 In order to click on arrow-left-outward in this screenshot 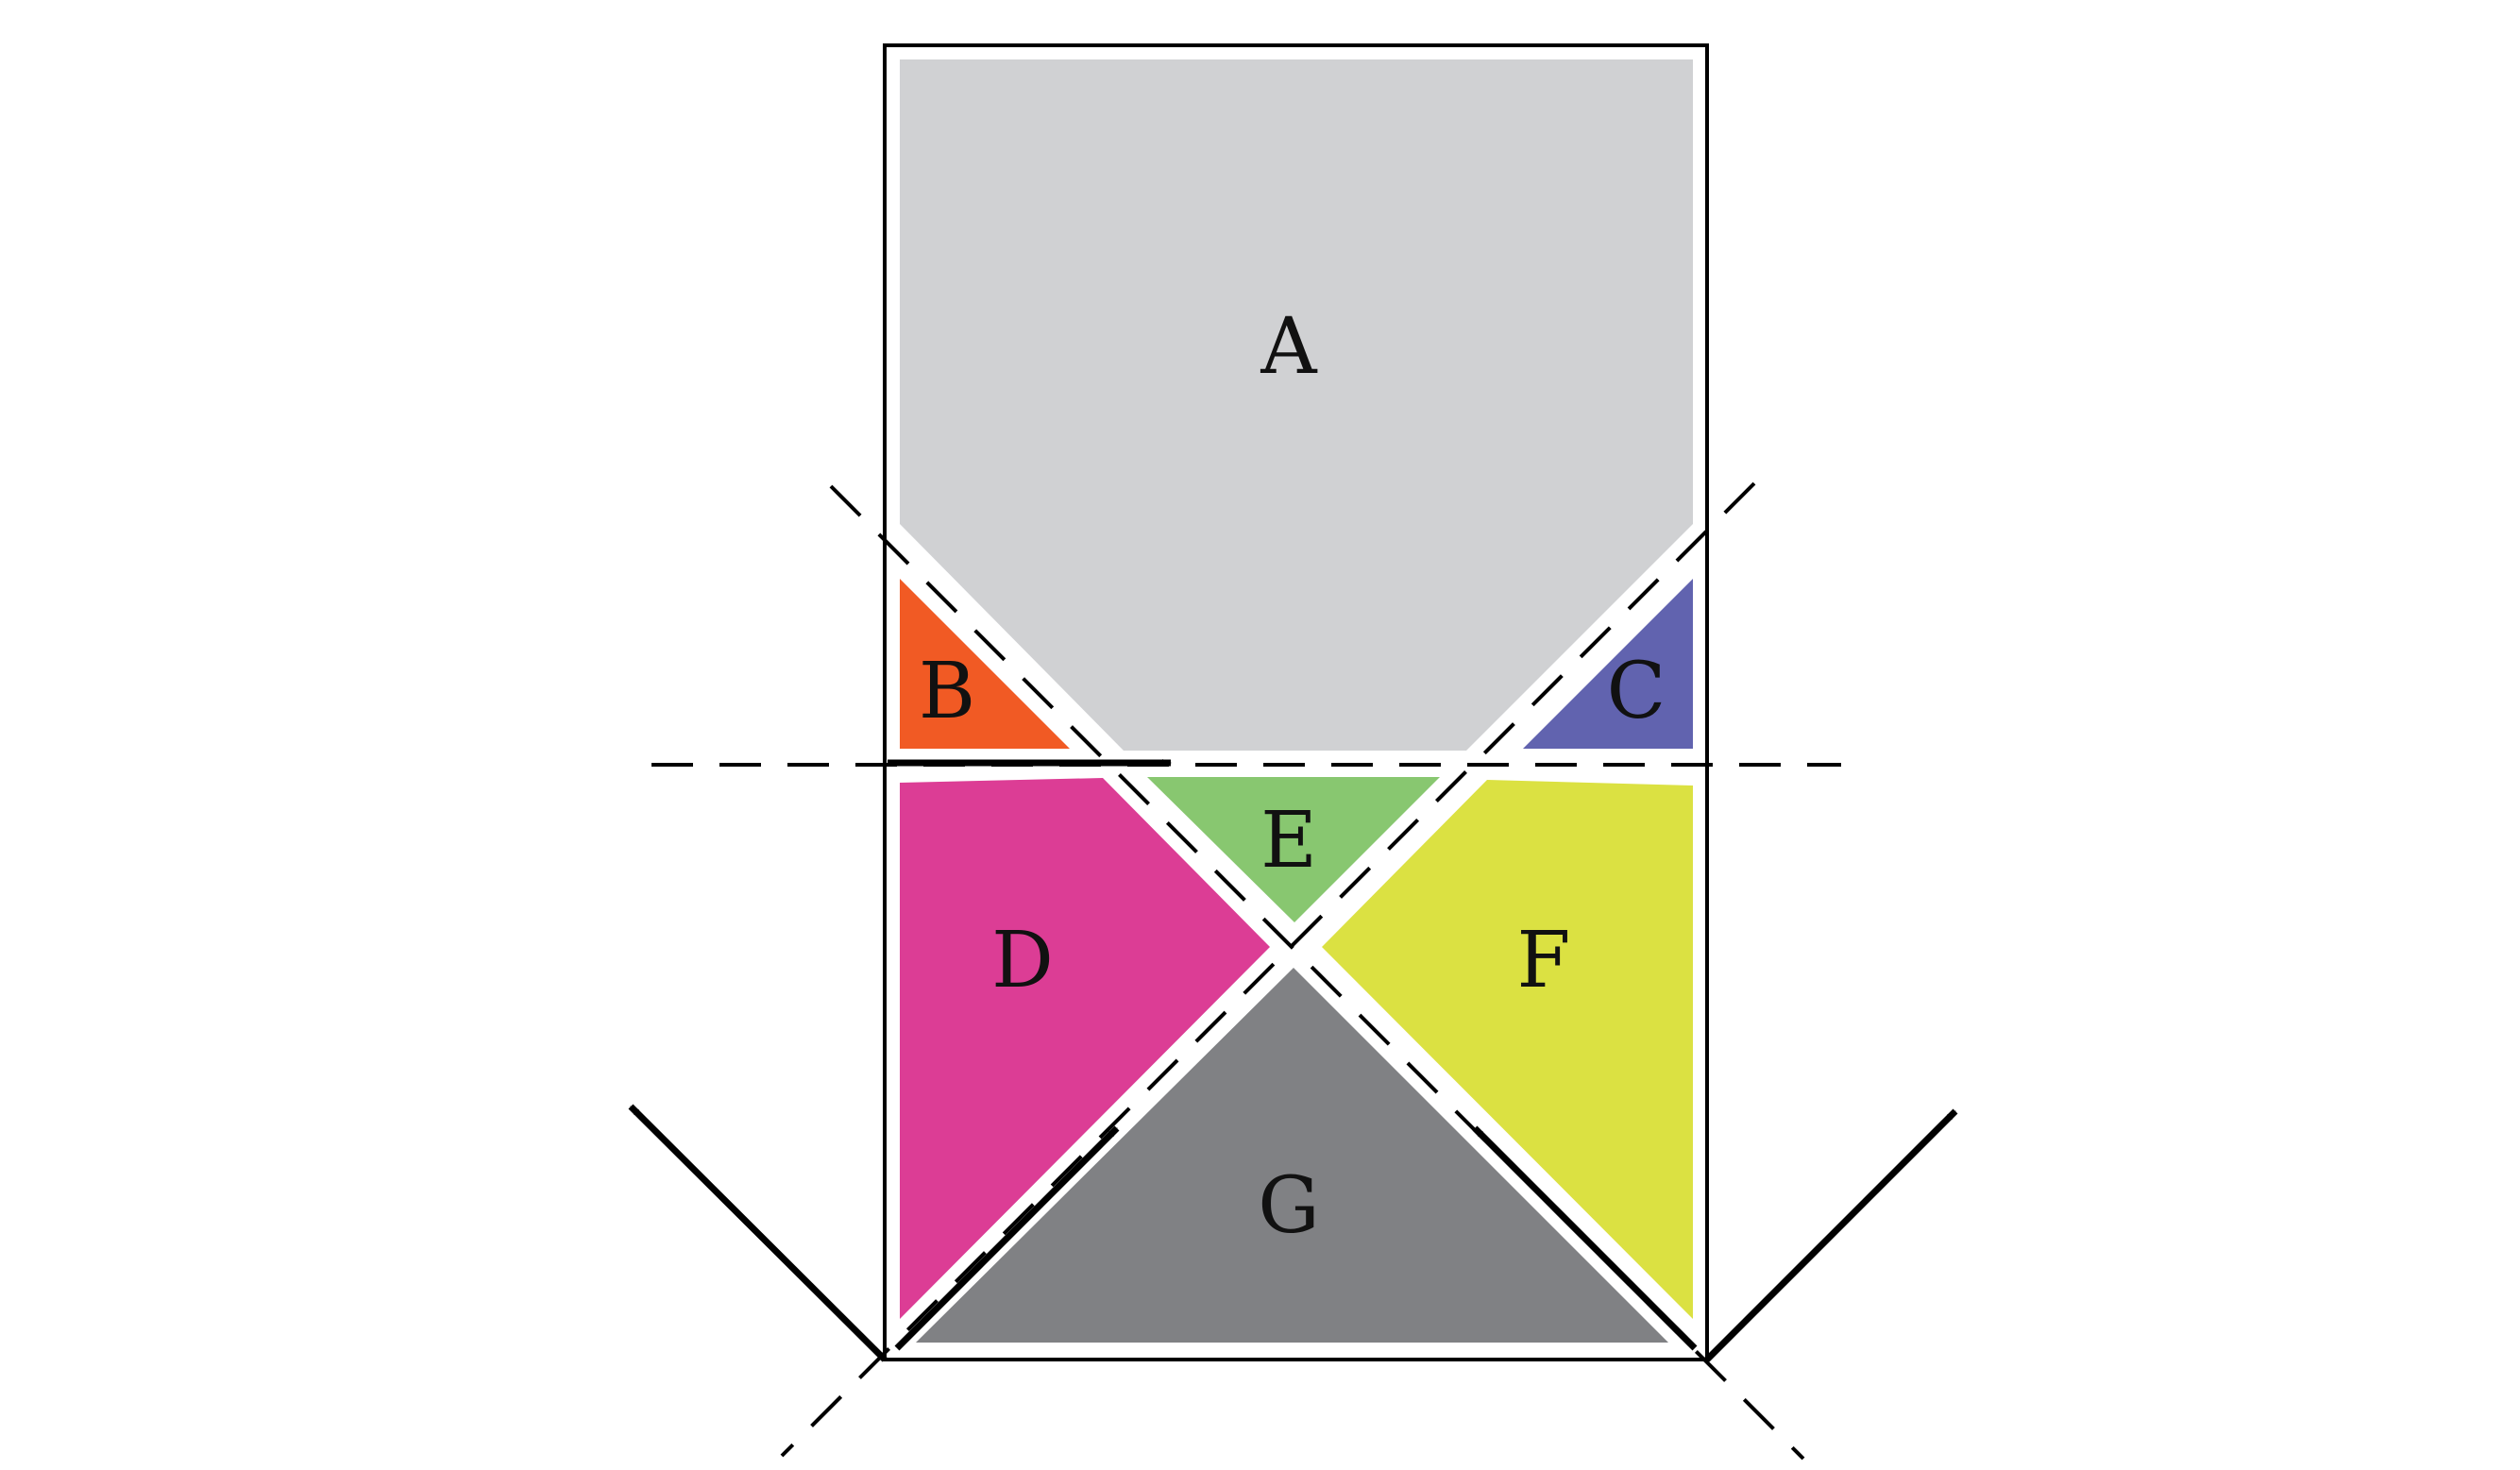, I will do `click(758, 1233)`.